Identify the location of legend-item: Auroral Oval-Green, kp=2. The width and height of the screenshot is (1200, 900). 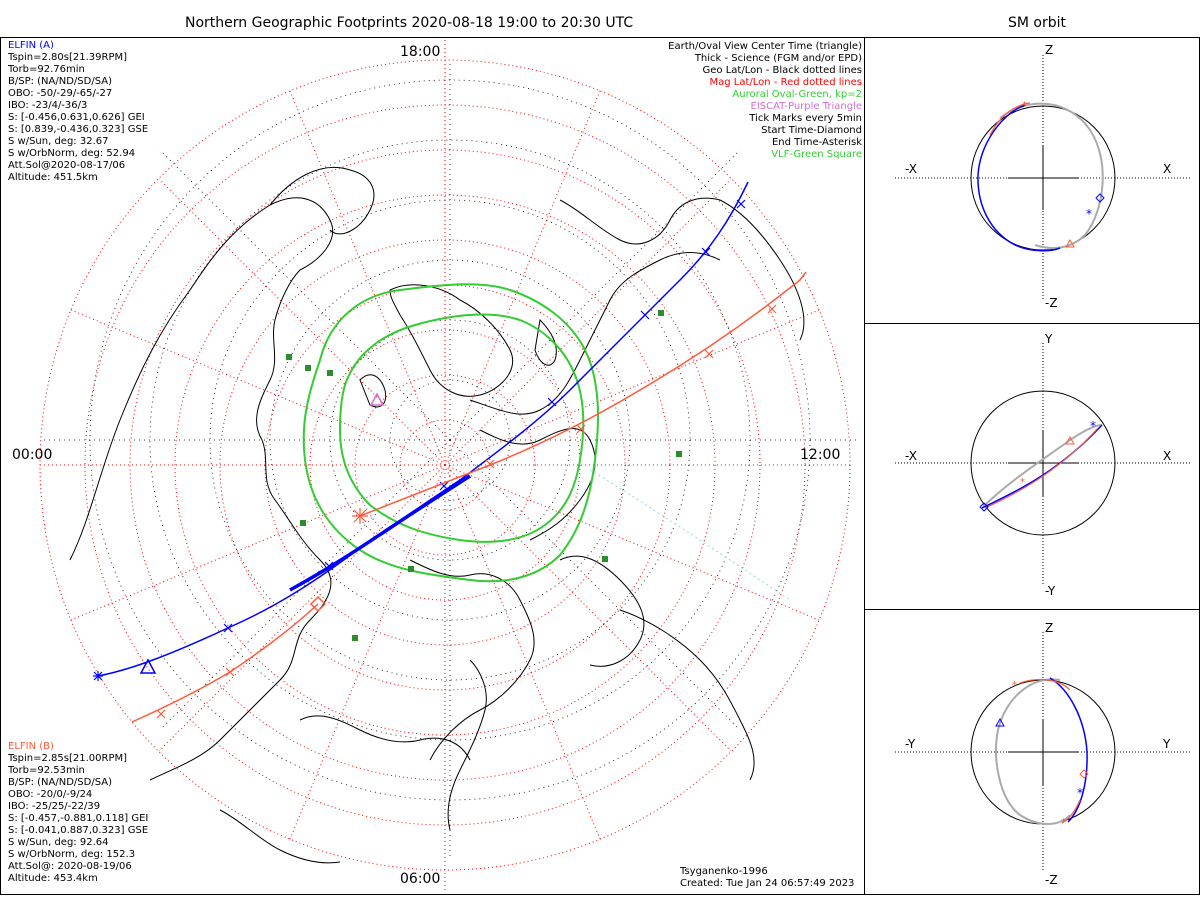
(797, 94).